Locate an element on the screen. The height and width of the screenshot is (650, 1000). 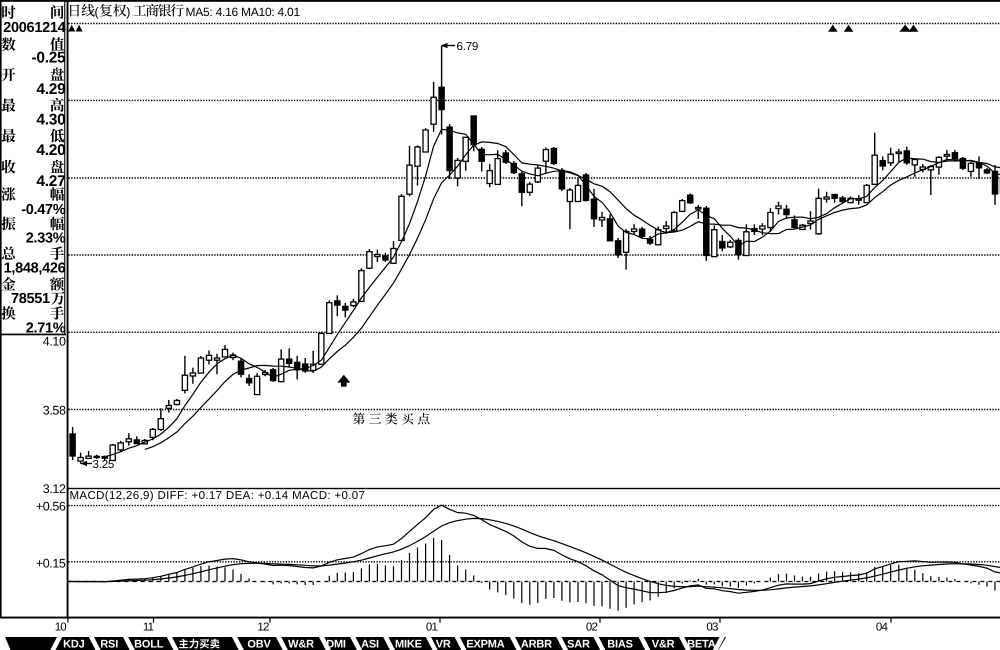
svg-text: MA5: 4.16 MA10: 4.01 is located at coordinates (243, 12).